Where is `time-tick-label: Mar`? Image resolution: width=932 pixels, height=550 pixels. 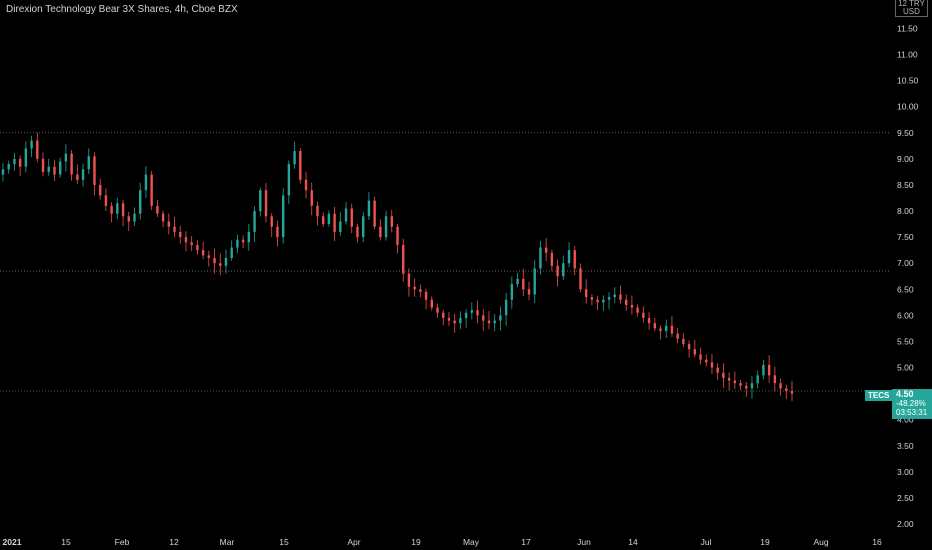 time-tick-label: Mar is located at coordinates (227, 542).